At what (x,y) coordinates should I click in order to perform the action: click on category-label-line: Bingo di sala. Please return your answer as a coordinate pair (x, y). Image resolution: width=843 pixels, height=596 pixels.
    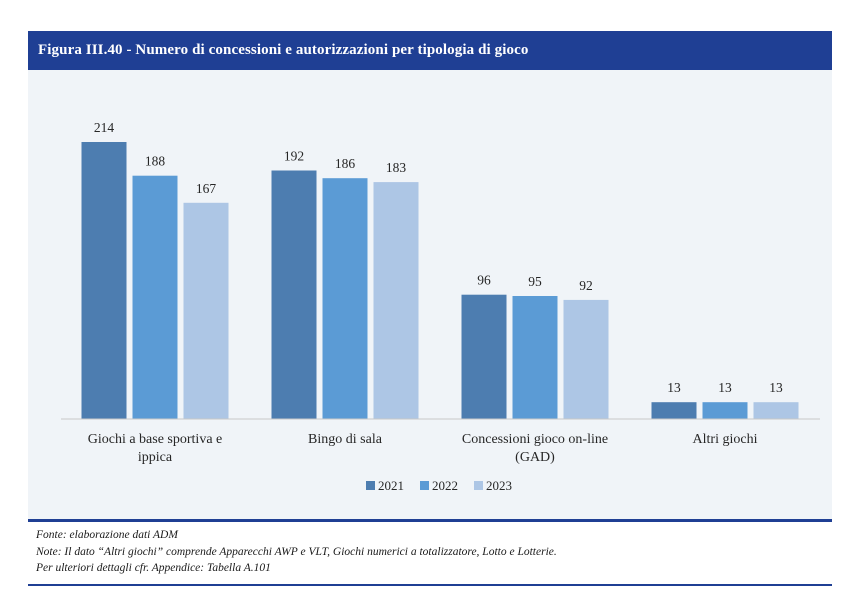
    Looking at the image, I should click on (345, 439).